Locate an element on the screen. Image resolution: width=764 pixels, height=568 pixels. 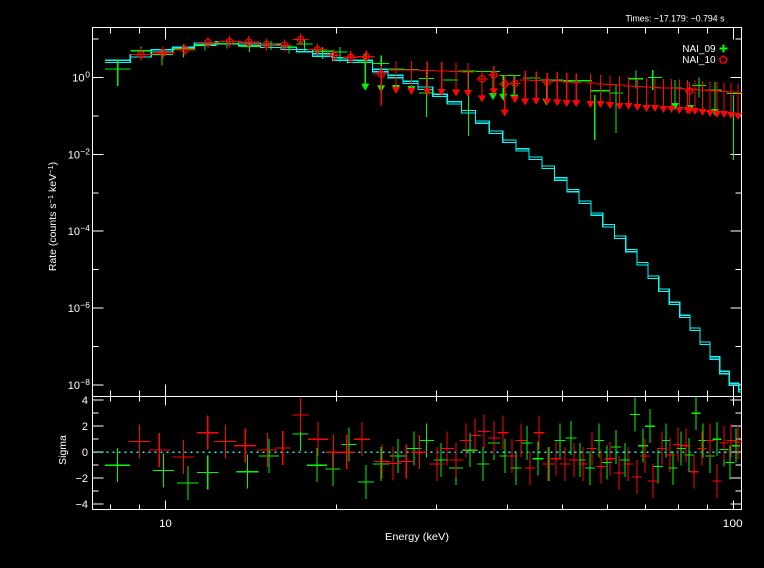
svg-text: NAI_09 is located at coordinates (699, 49).